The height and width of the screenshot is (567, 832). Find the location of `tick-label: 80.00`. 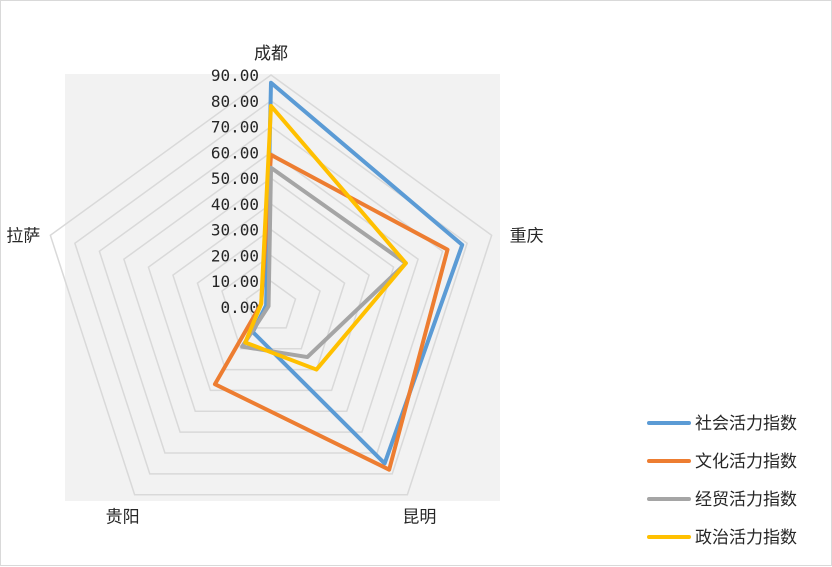

tick-label: 80.00 is located at coordinates (235, 101).